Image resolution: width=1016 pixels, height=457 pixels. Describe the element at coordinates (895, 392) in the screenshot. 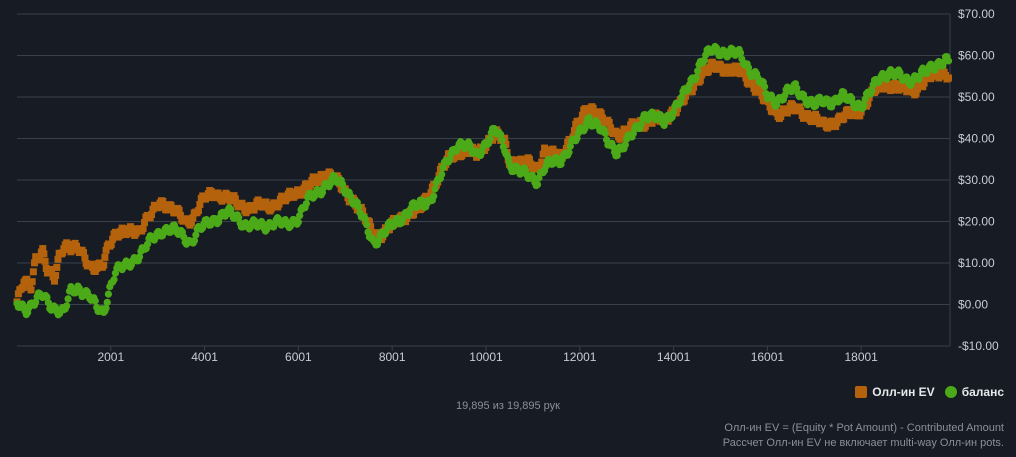

I see `legend-item-allin-ev: Олл-ин EV` at that location.